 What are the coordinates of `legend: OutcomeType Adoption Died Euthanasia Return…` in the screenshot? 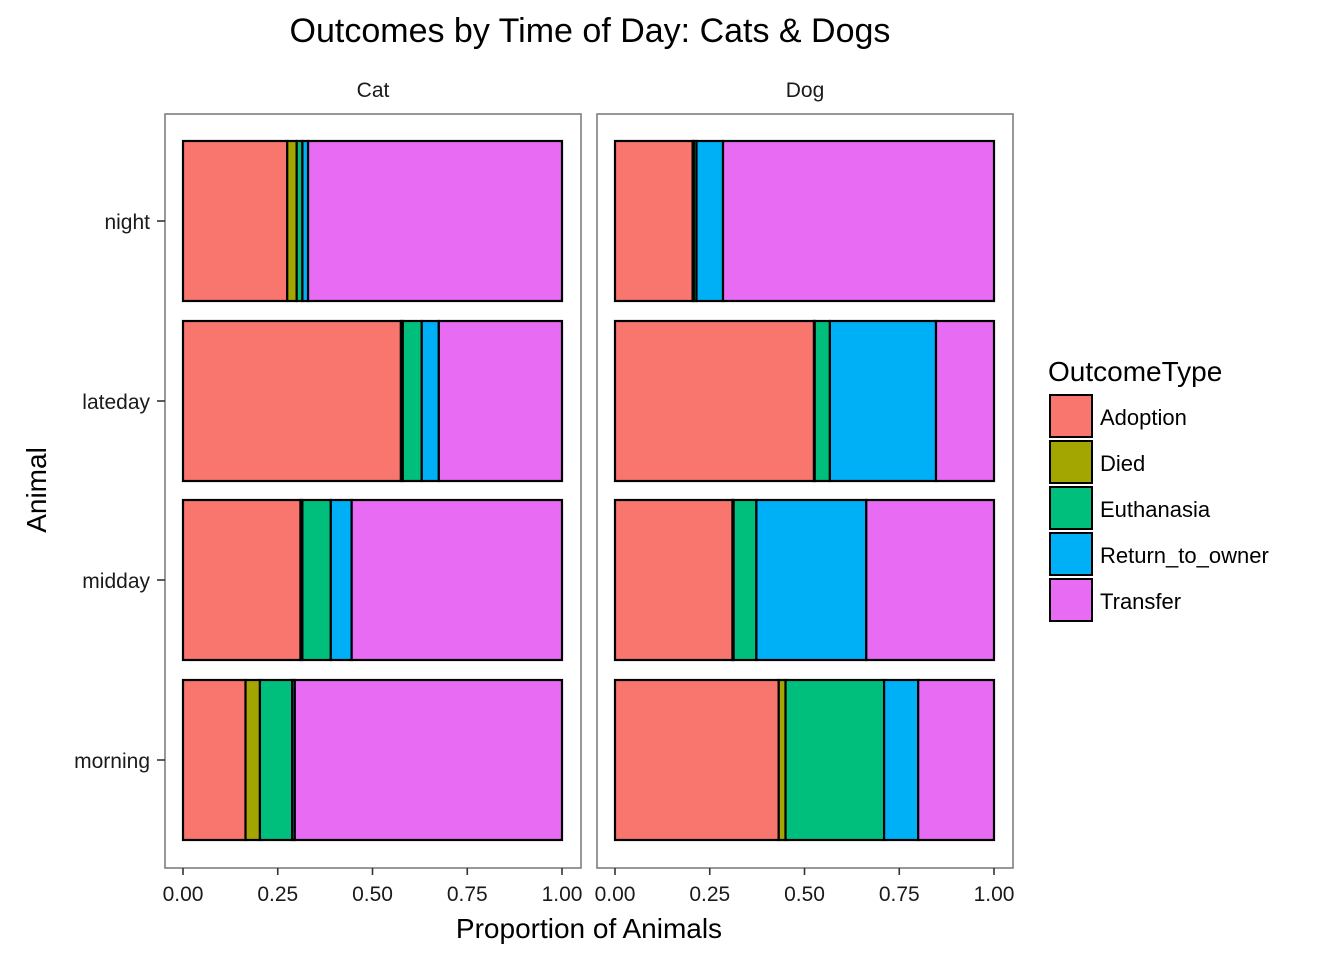 It's located at (1158, 489).